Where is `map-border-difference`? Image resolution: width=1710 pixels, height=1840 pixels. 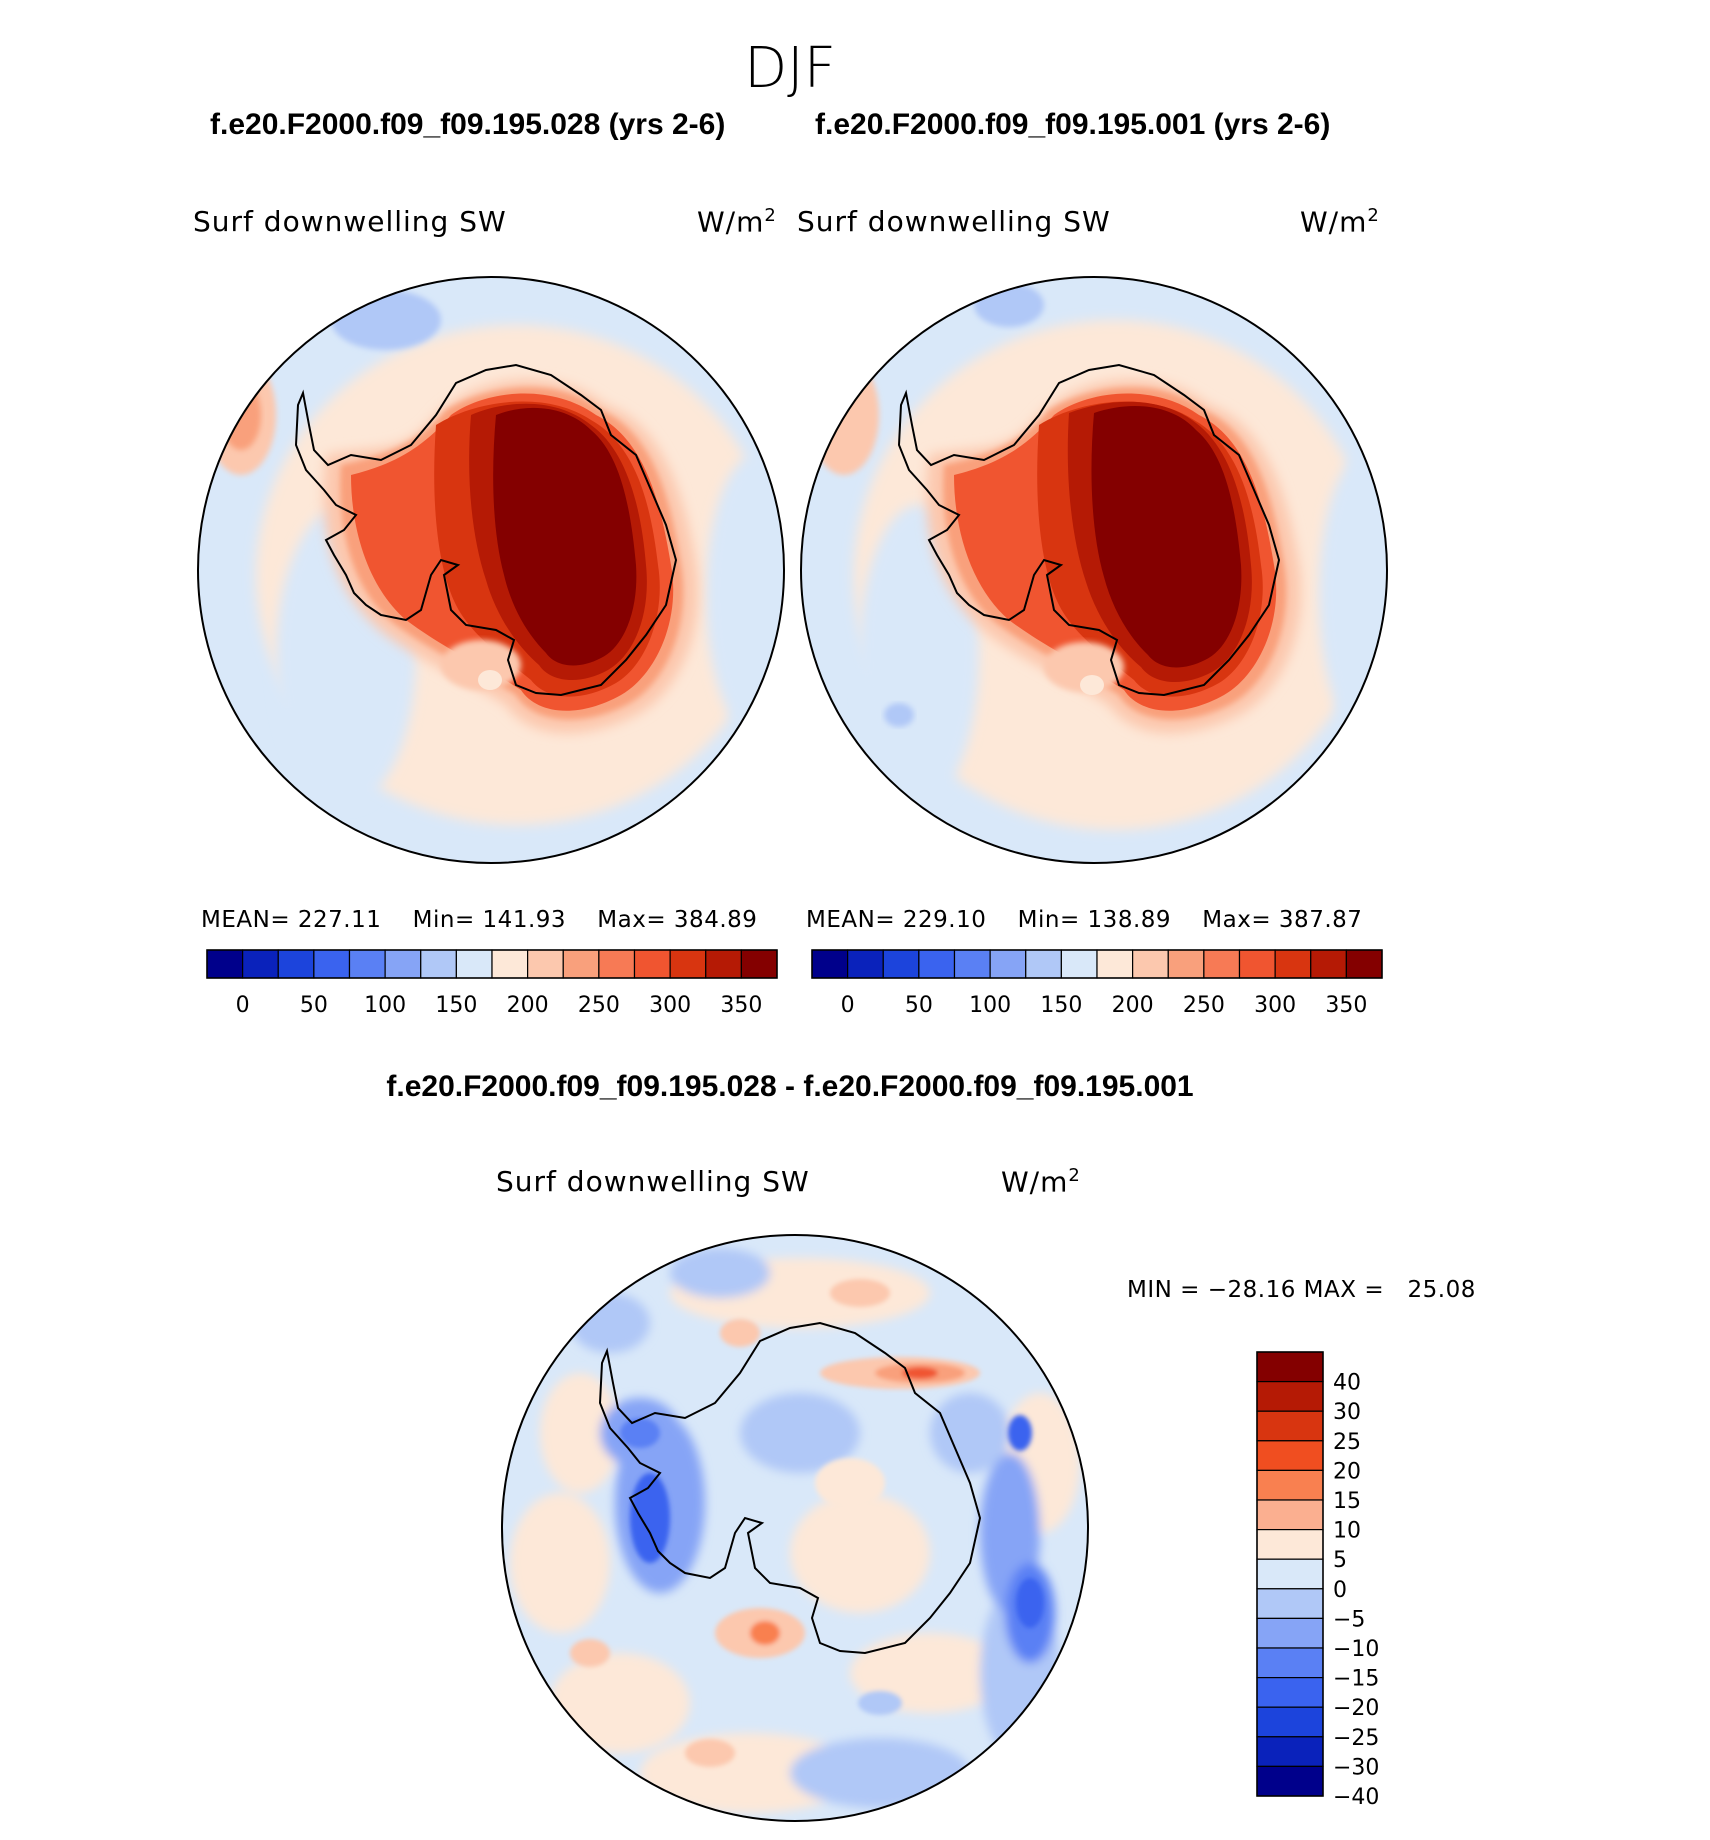 map-border-difference is located at coordinates (795, 1528).